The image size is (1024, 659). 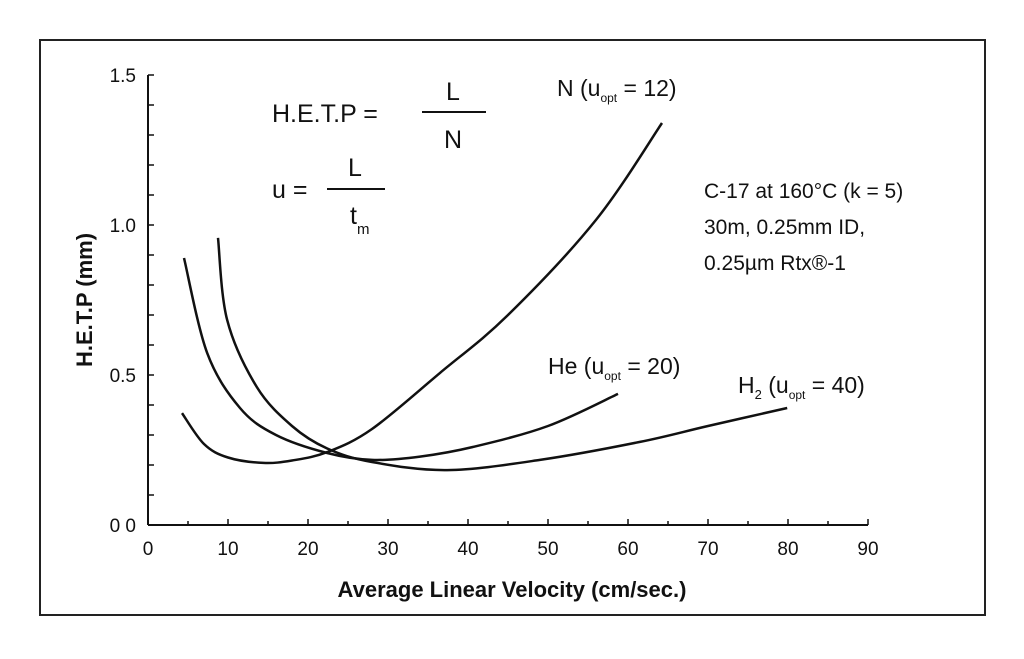 I want to click on conditions-line-2: 30m, 0.25mm ID,, so click(x=784, y=227).